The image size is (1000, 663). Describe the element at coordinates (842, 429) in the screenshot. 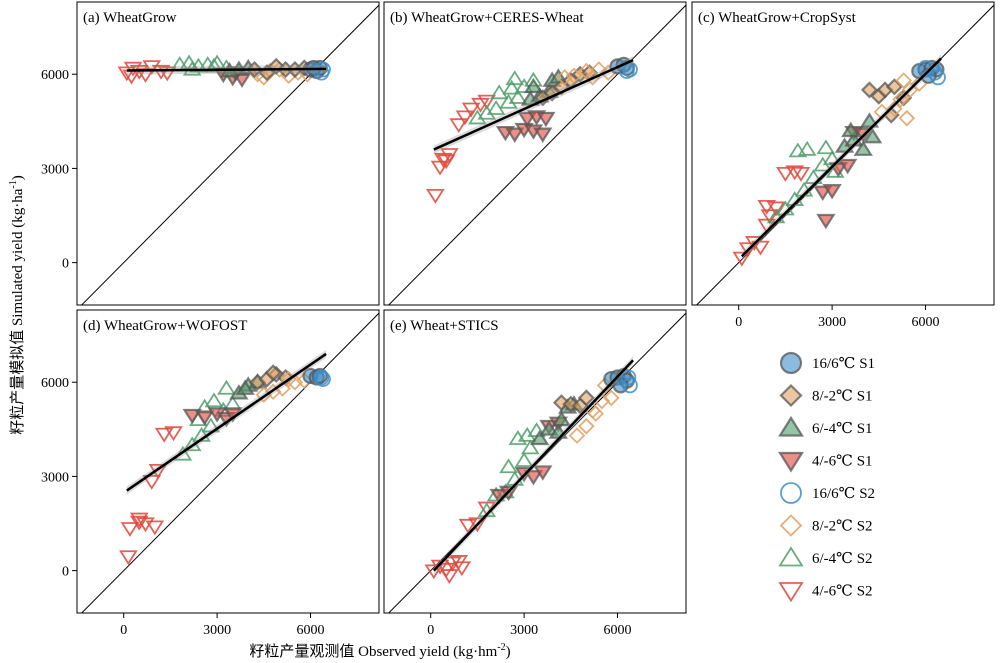

I see `legend-label: 6/-4℃ S1` at that location.